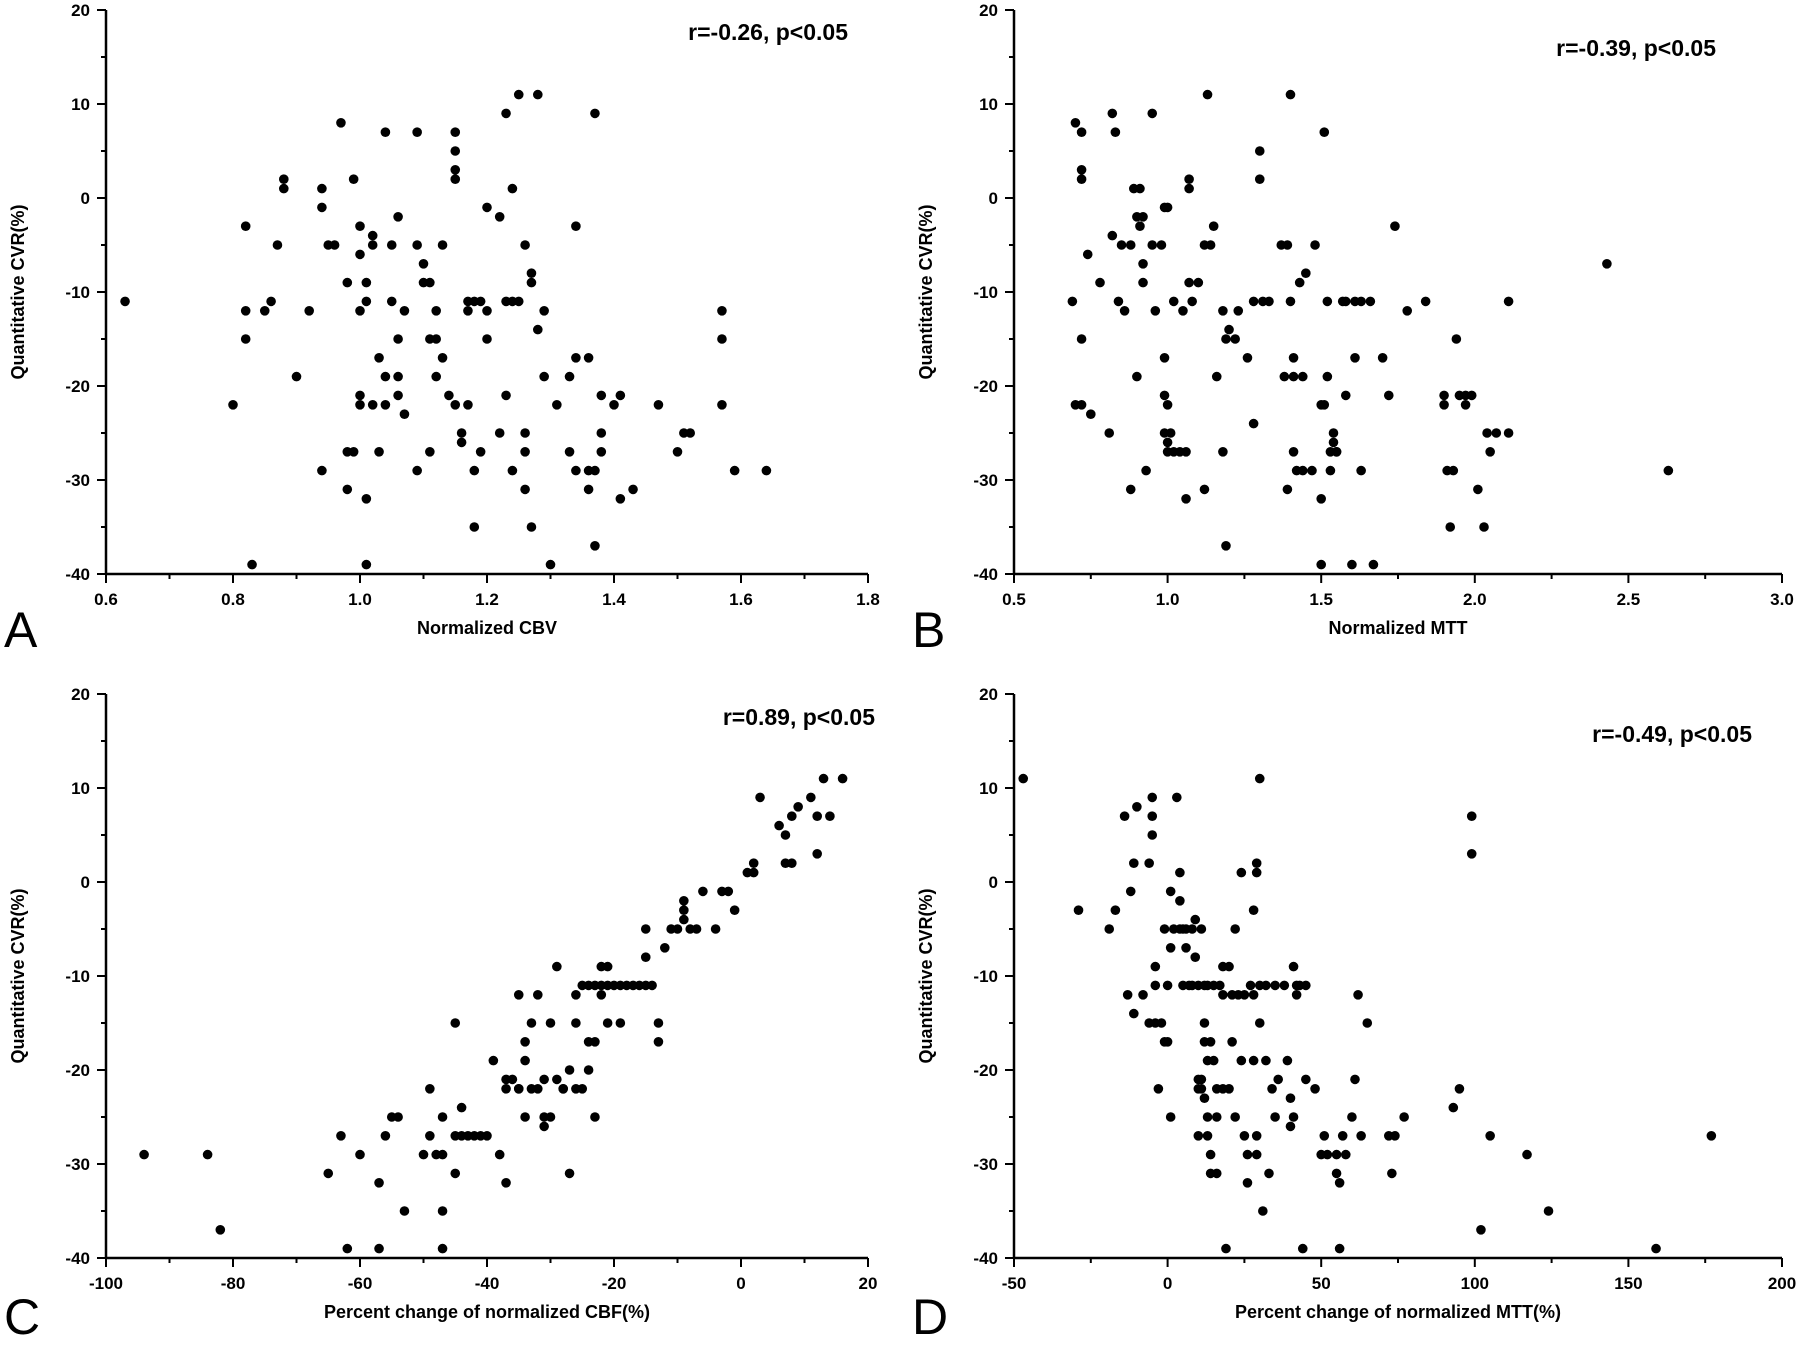 This screenshot has height=1345, width=1800. Describe the element at coordinates (1475, 1283) in the screenshot. I see `x-tick-label: 100` at that location.